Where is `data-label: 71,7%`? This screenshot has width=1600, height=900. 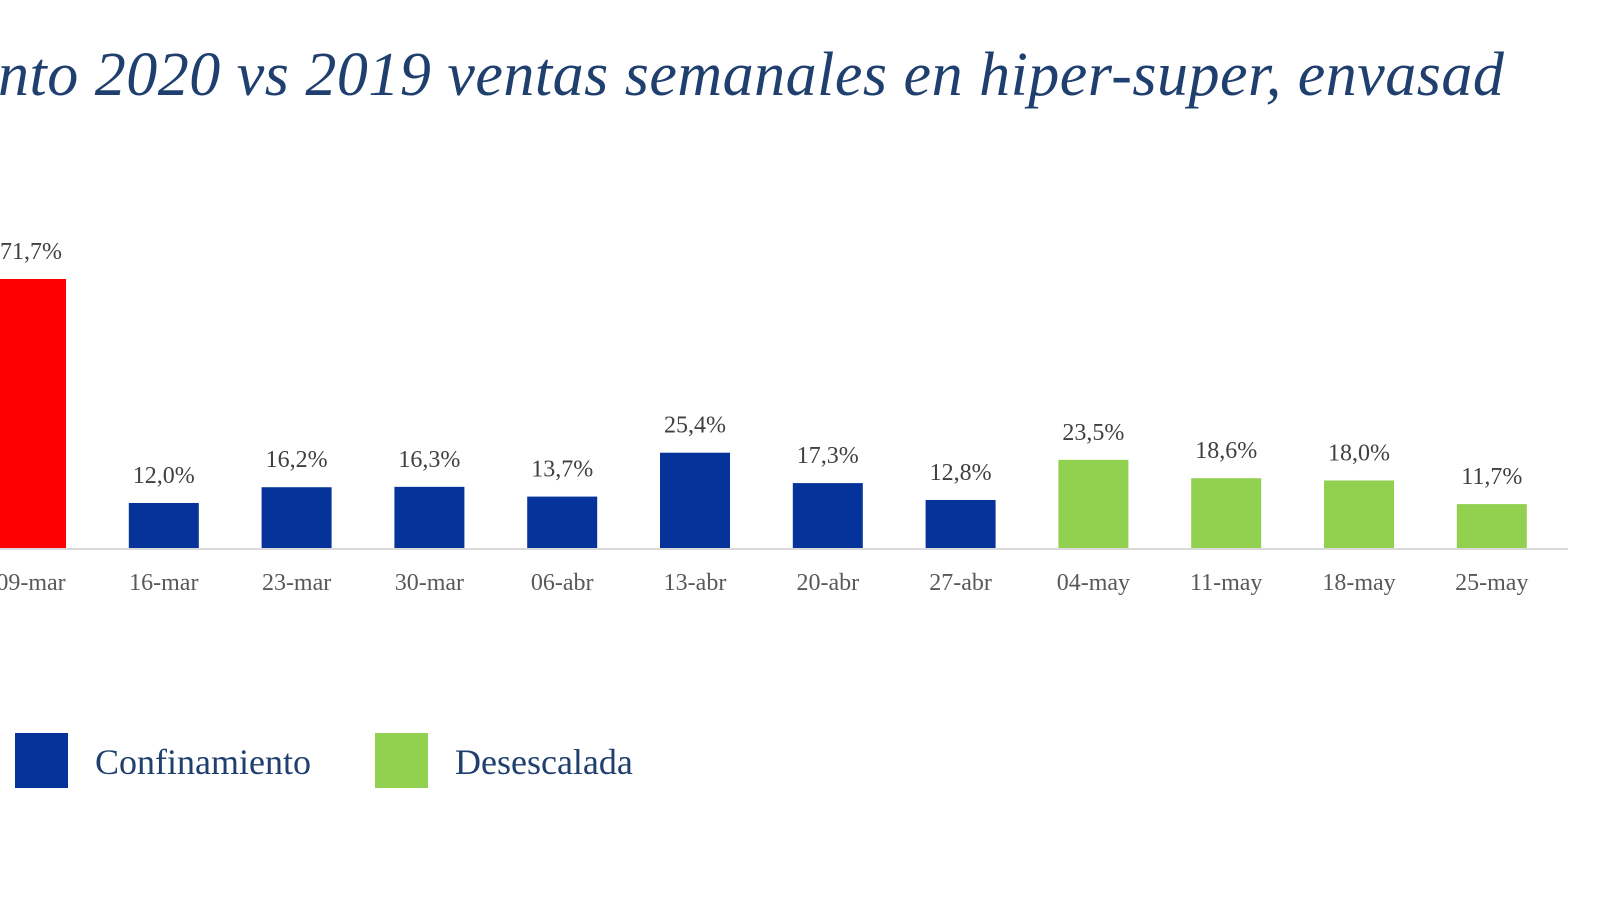 data-label: 71,7% is located at coordinates (31, 252).